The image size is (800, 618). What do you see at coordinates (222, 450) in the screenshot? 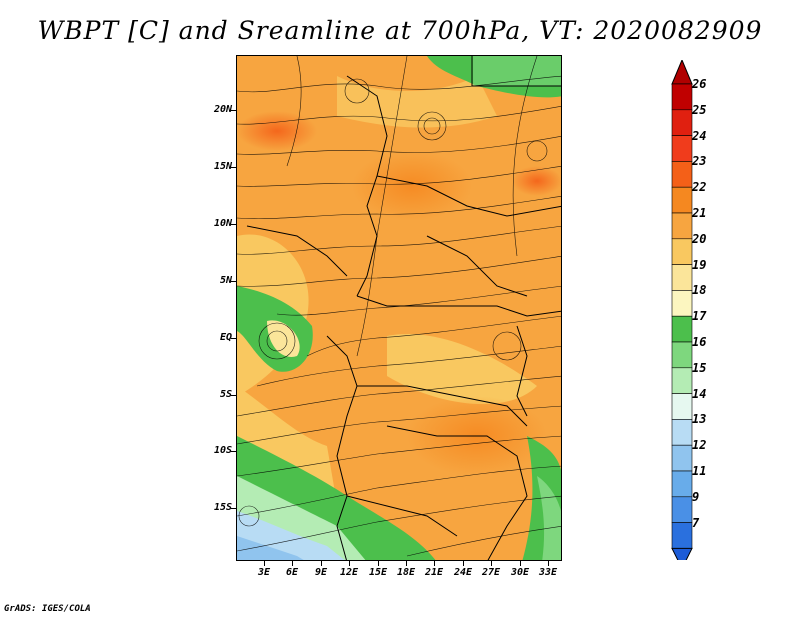
I see `lat-label-10s: 10S` at bounding box center [222, 450].